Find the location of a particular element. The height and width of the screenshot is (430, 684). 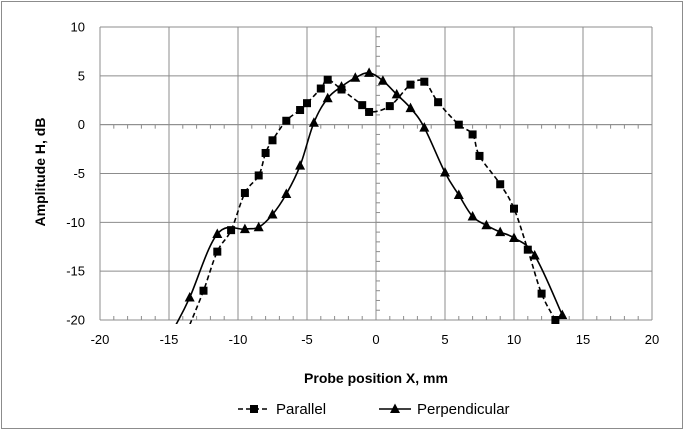

x-tick-label: -20 is located at coordinates (100, 339).